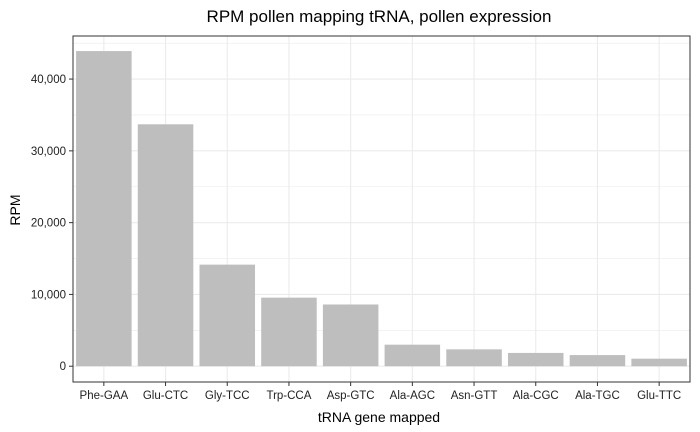 This screenshot has width=700, height=432. I want to click on x-tick-label: Glu-TTC, so click(659, 396).